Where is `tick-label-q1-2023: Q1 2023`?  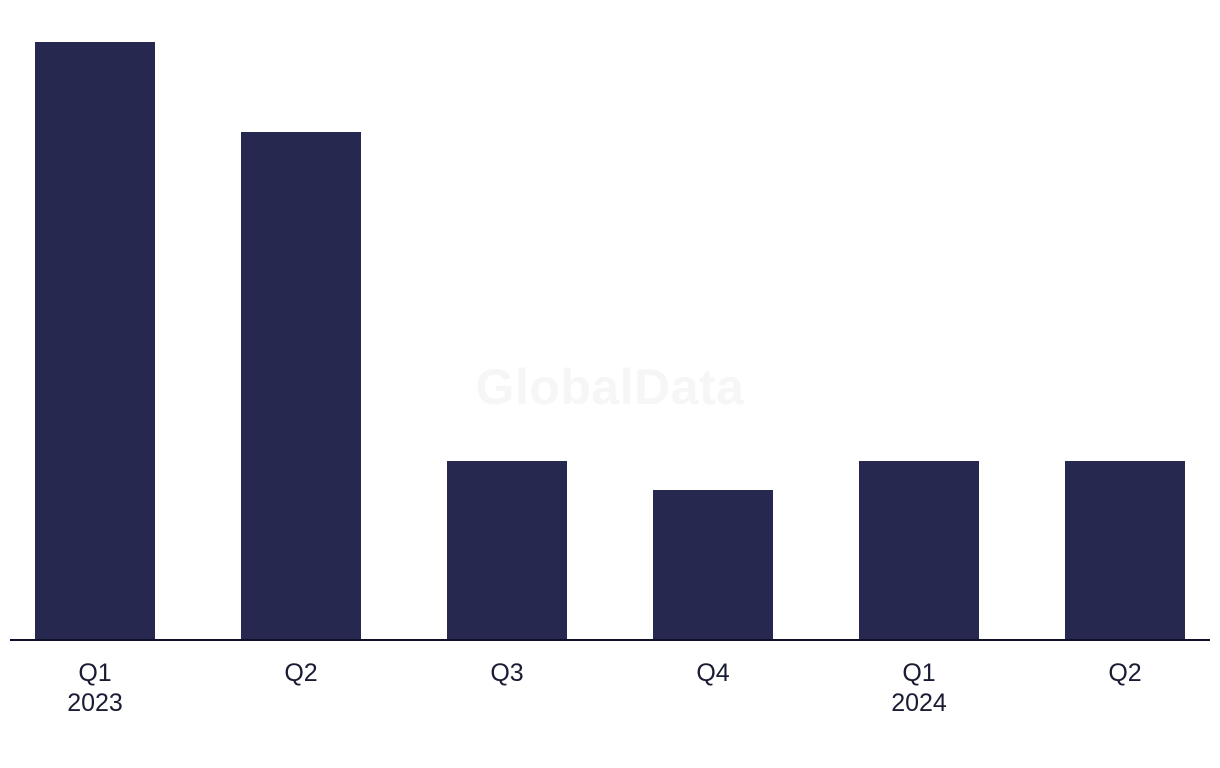 tick-label-q1-2023: Q1 2023 is located at coordinates (99, 688).